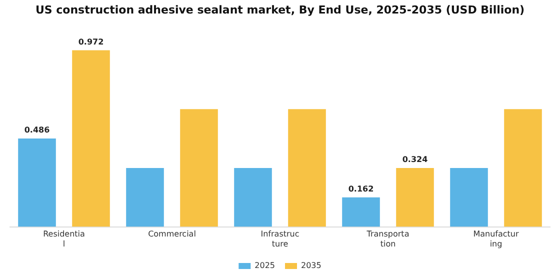  Describe the element at coordinates (64, 239) in the screenshot. I see `x-tick-label: Residential` at that location.